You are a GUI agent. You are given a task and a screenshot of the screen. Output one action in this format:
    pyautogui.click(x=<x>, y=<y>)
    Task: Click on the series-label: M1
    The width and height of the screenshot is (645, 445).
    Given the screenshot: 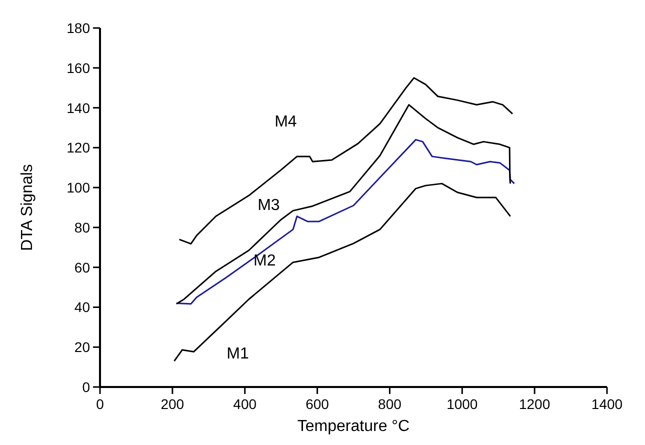 What is the action you would take?
    pyautogui.click(x=237, y=353)
    